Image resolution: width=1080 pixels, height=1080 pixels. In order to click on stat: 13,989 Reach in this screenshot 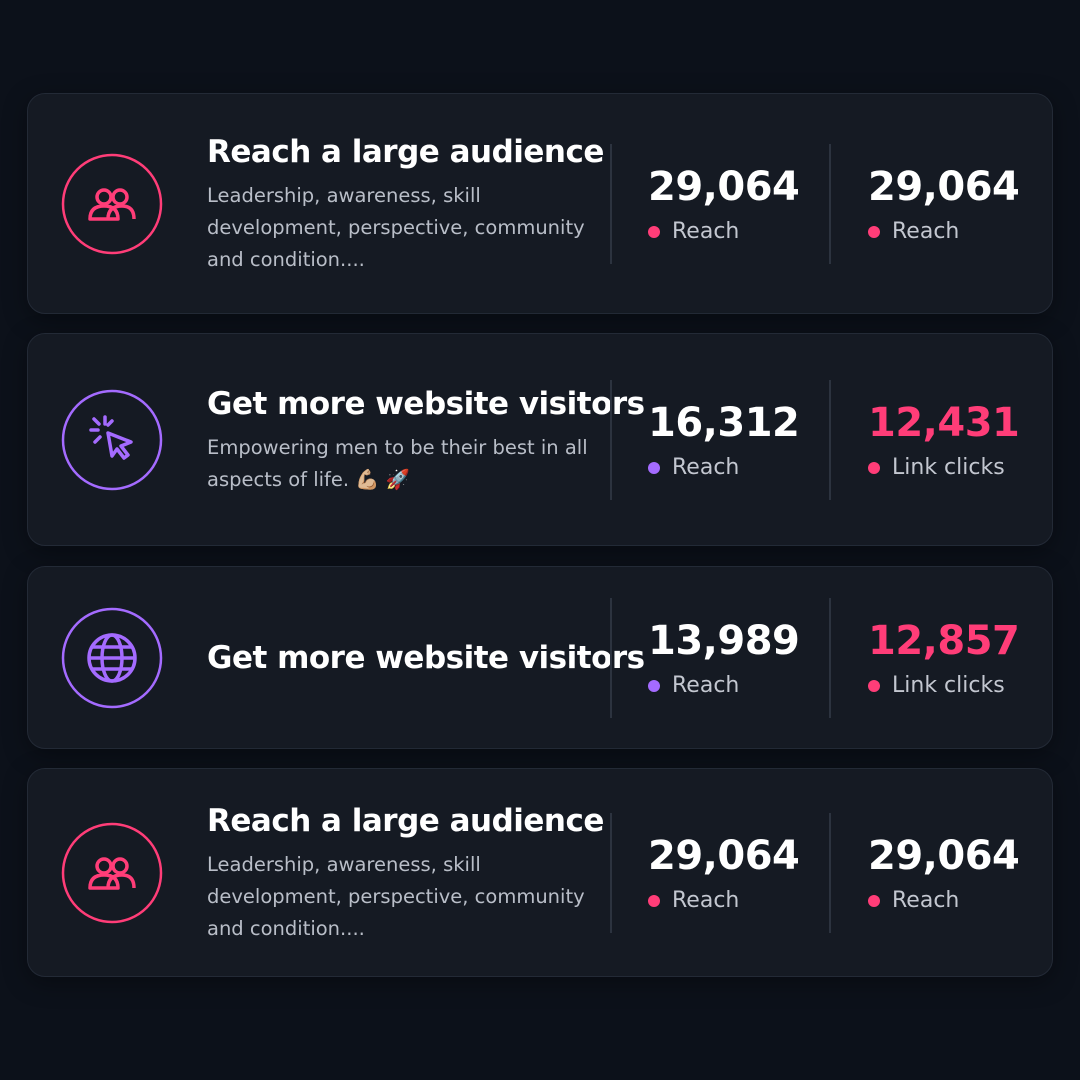, I will do `click(724, 658)`.